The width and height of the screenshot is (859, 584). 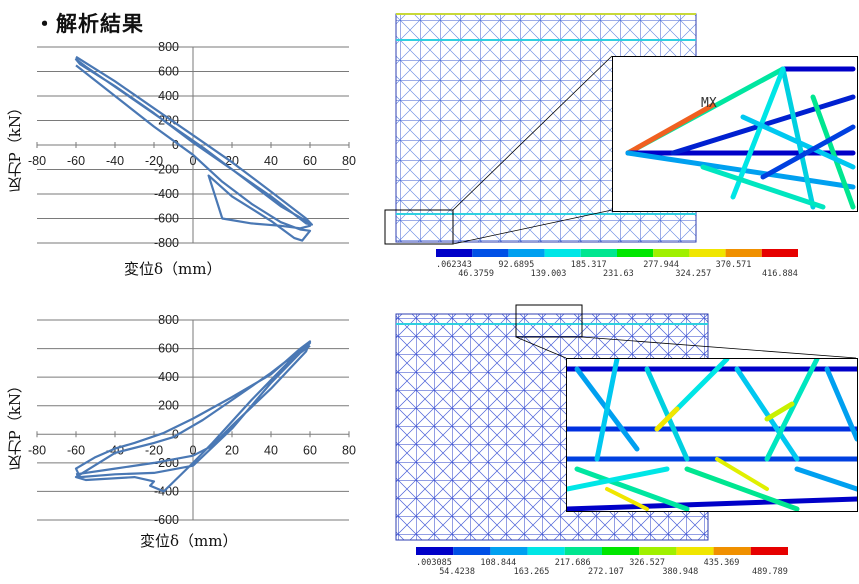 I want to click on zoom-box-top, so click(x=419, y=227).